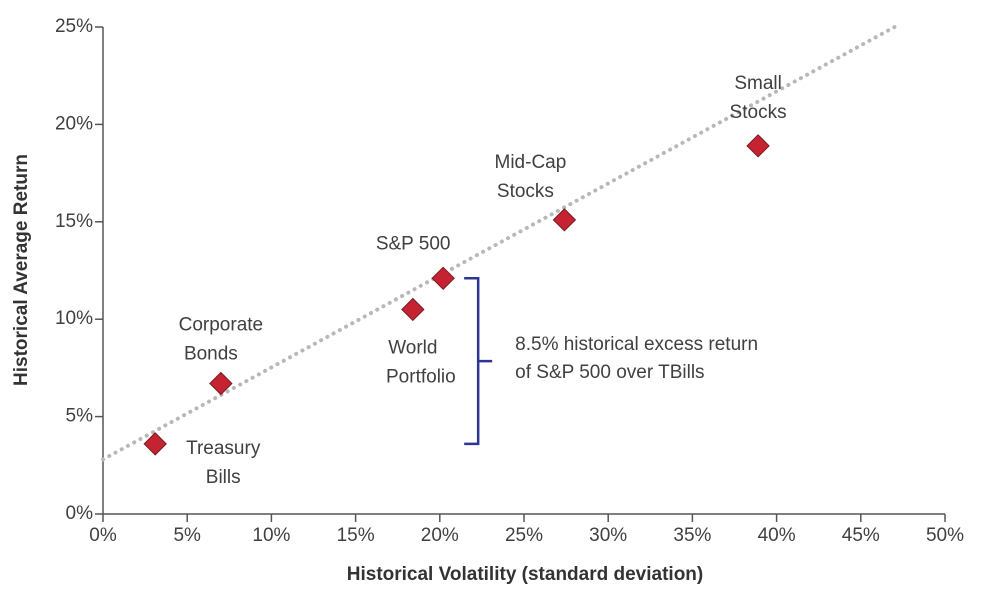 The height and width of the screenshot is (598, 983). What do you see at coordinates (758, 83) in the screenshot?
I see `point-label: Small` at bounding box center [758, 83].